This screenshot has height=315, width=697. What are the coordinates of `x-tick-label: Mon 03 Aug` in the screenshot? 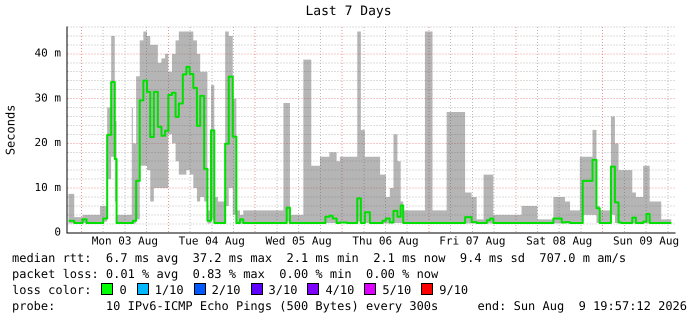 It's located at (125, 241).